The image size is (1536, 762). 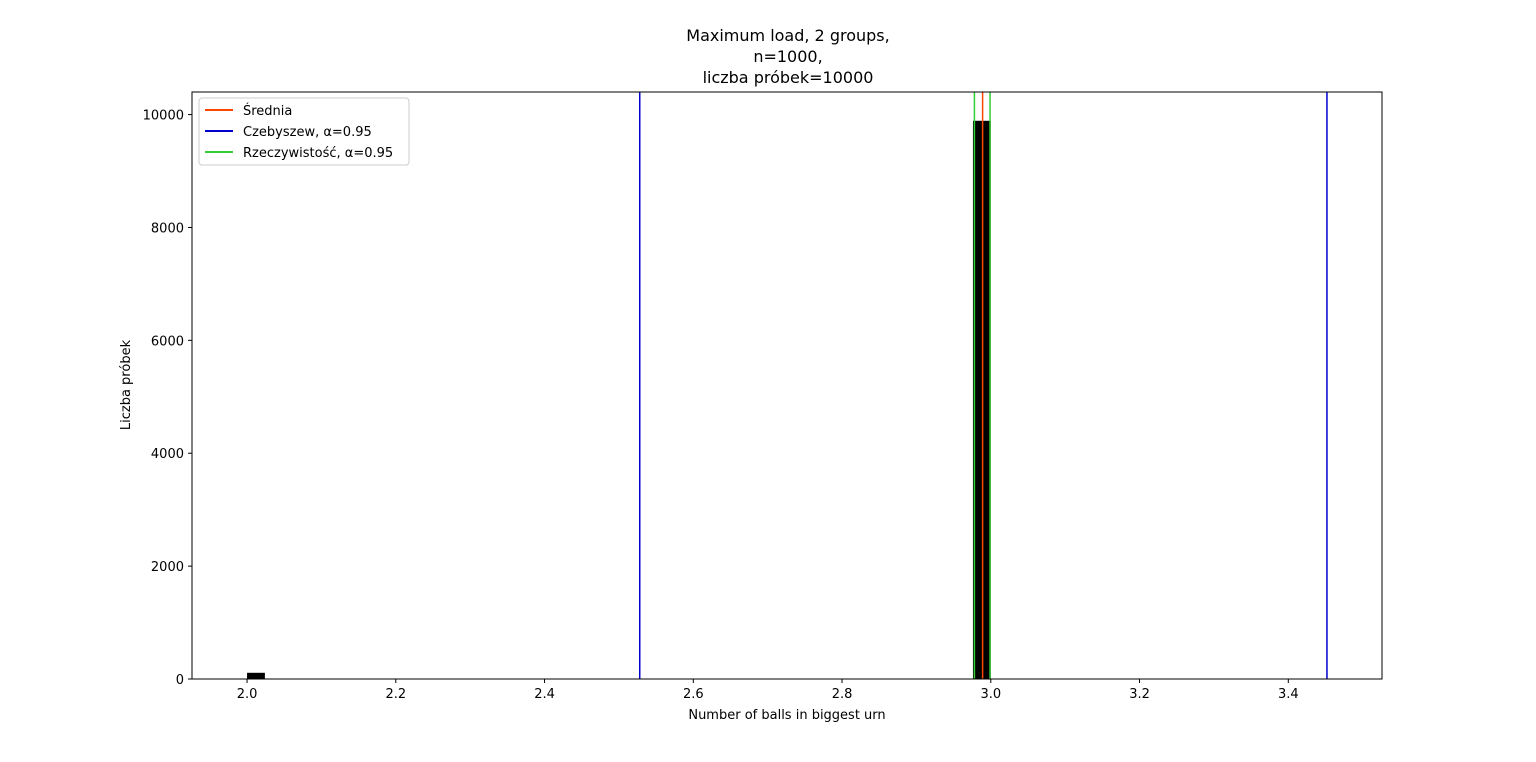 I want to click on chart-title-line-1: Maximum load, 2 groups,, so click(x=787, y=35).